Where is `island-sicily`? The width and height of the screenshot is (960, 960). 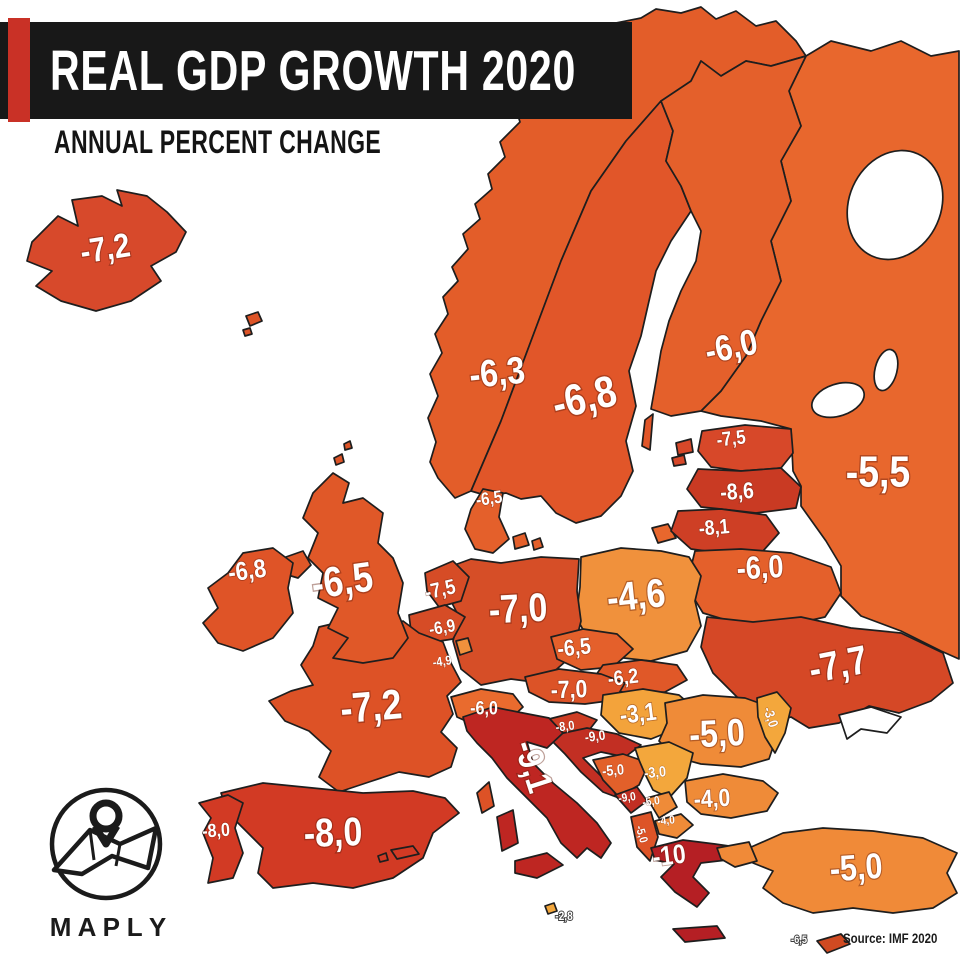 island-sicily is located at coordinates (539, 865).